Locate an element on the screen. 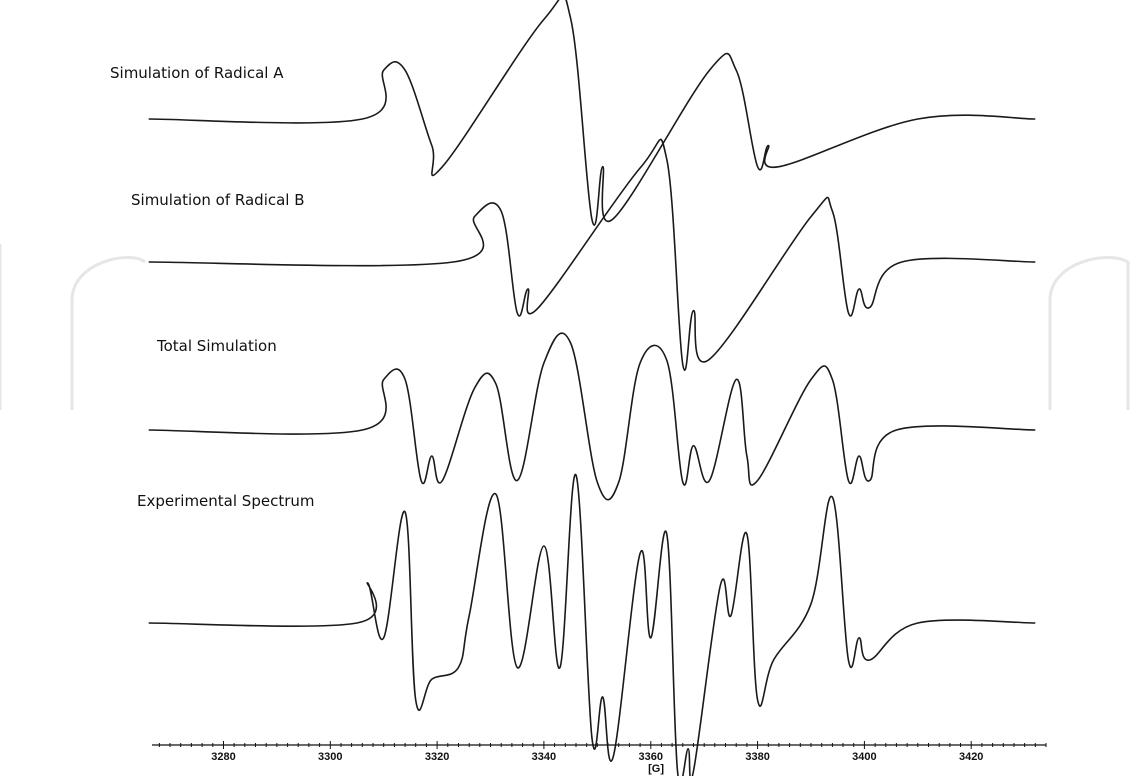  series-label: Total Simulation is located at coordinates (216, 346).